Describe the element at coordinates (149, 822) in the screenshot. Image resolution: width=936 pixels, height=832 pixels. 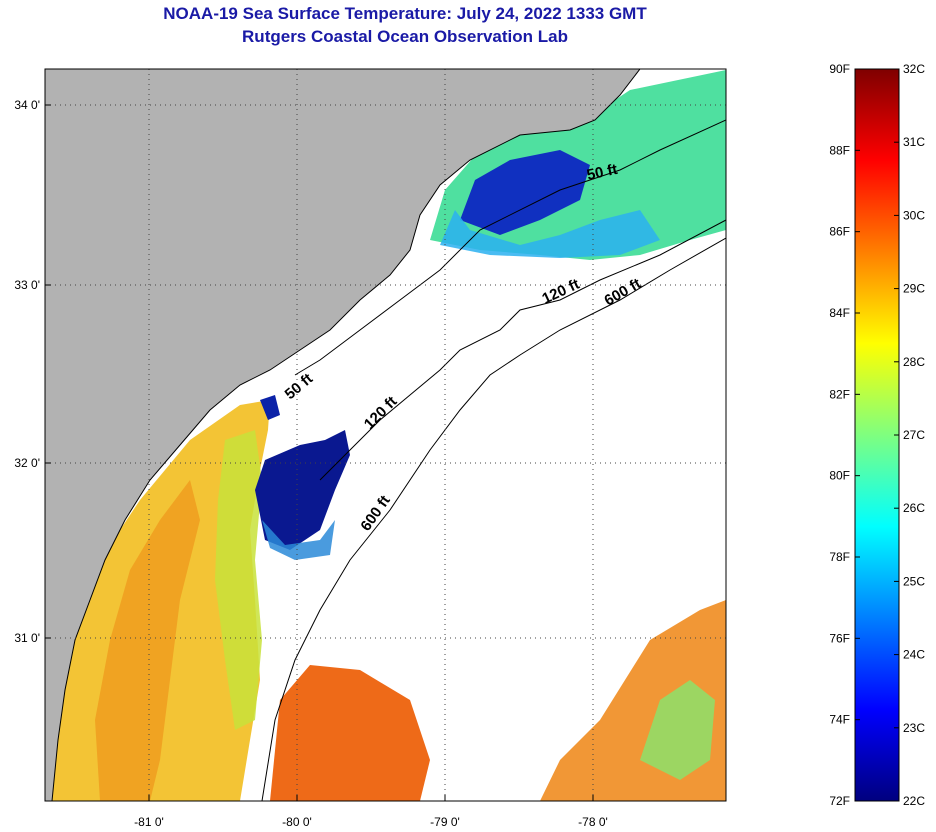
I see `lon-tick-label: -81 0'` at that location.